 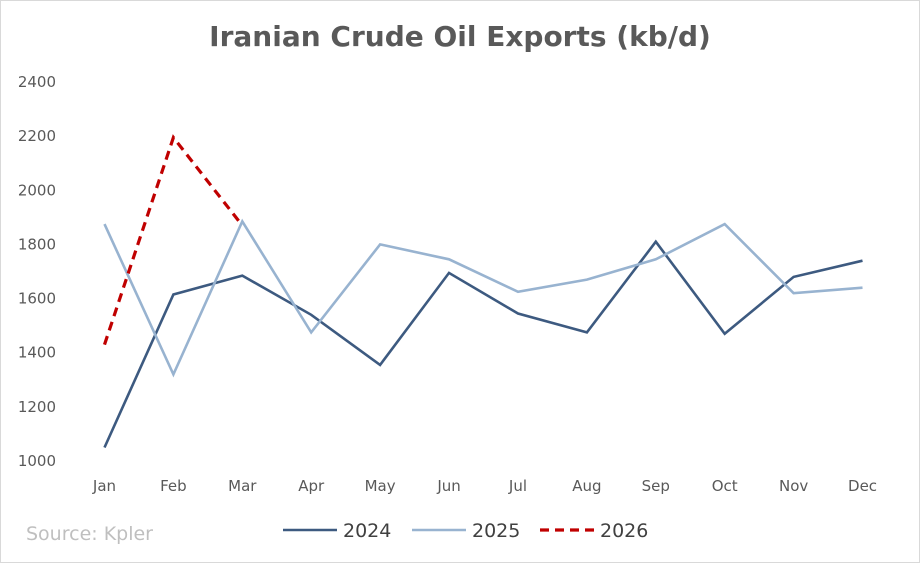 What do you see at coordinates (448, 486) in the screenshot?
I see `x-tick-label: Jun` at bounding box center [448, 486].